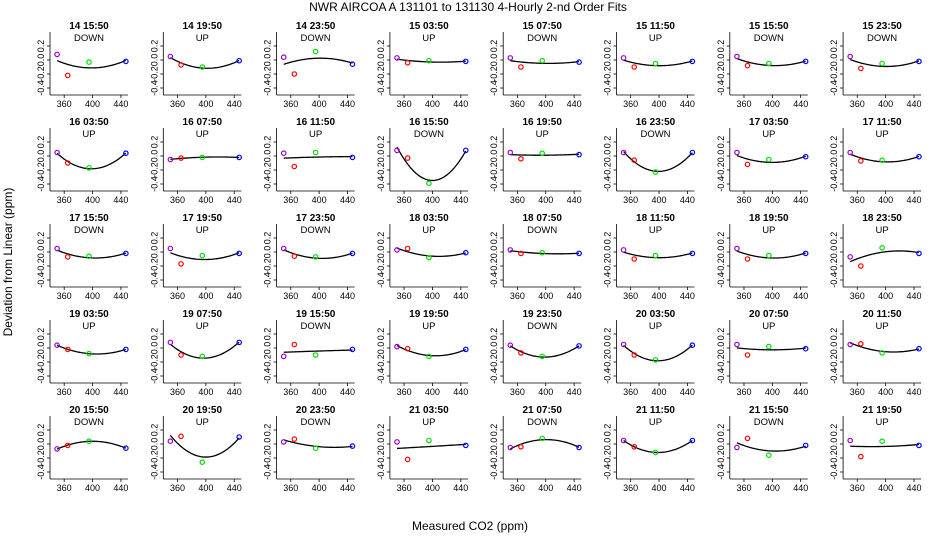  Describe the element at coordinates (542, 410) in the screenshot. I see `panel-title: 21 07:50` at that location.